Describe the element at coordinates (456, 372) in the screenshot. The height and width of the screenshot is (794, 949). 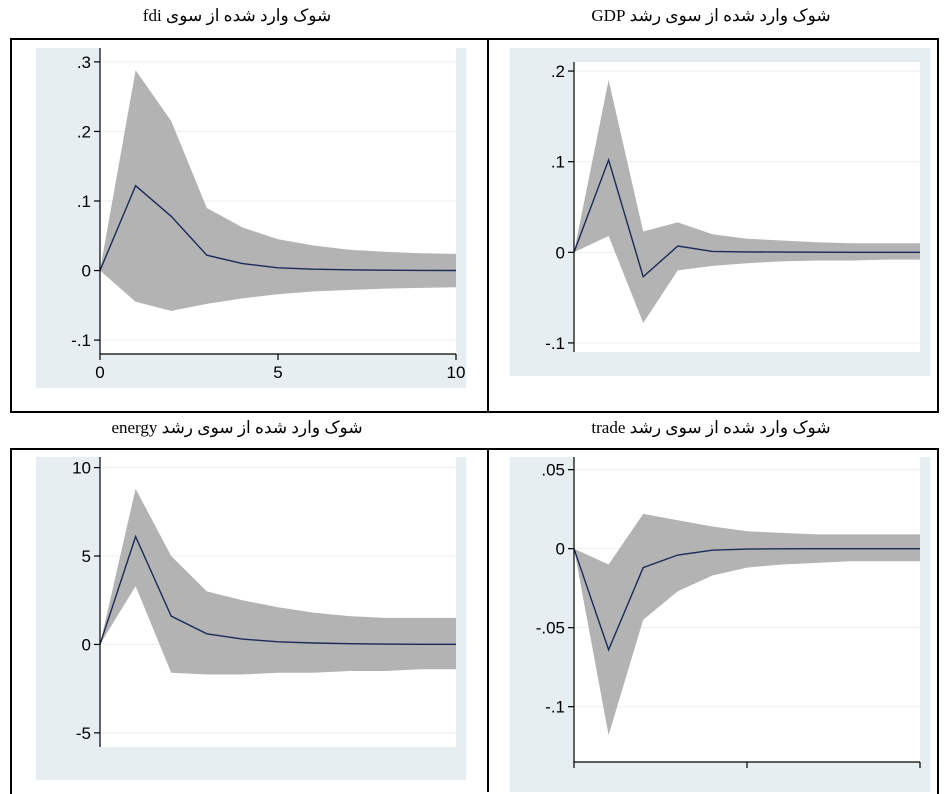
I see `x-tick-label: 10` at that location.